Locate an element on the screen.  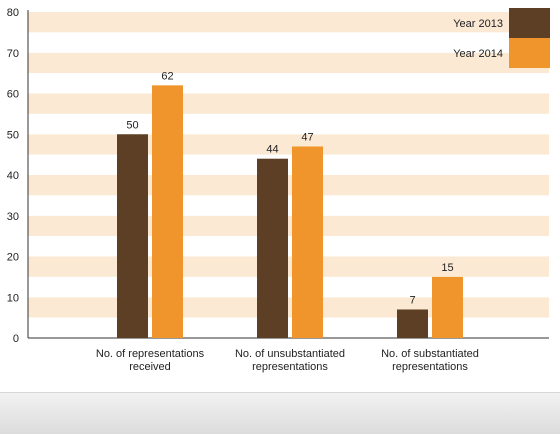
data-label: 50 is located at coordinates (132, 125).